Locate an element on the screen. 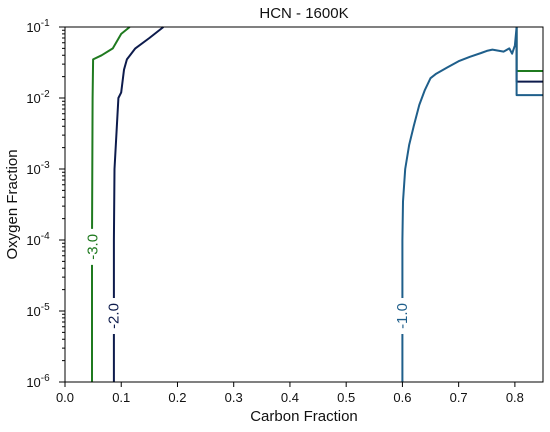  x-axis-title: Carbon Fraction is located at coordinates (304, 416).